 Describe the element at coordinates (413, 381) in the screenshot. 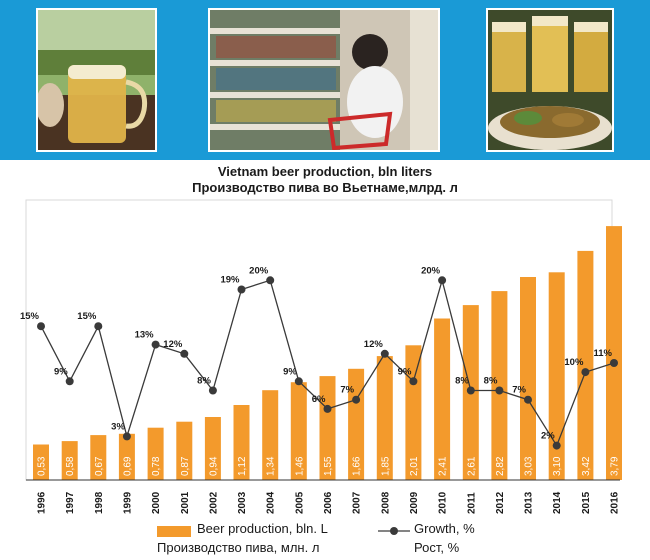

I see `growth-point-2009` at that location.